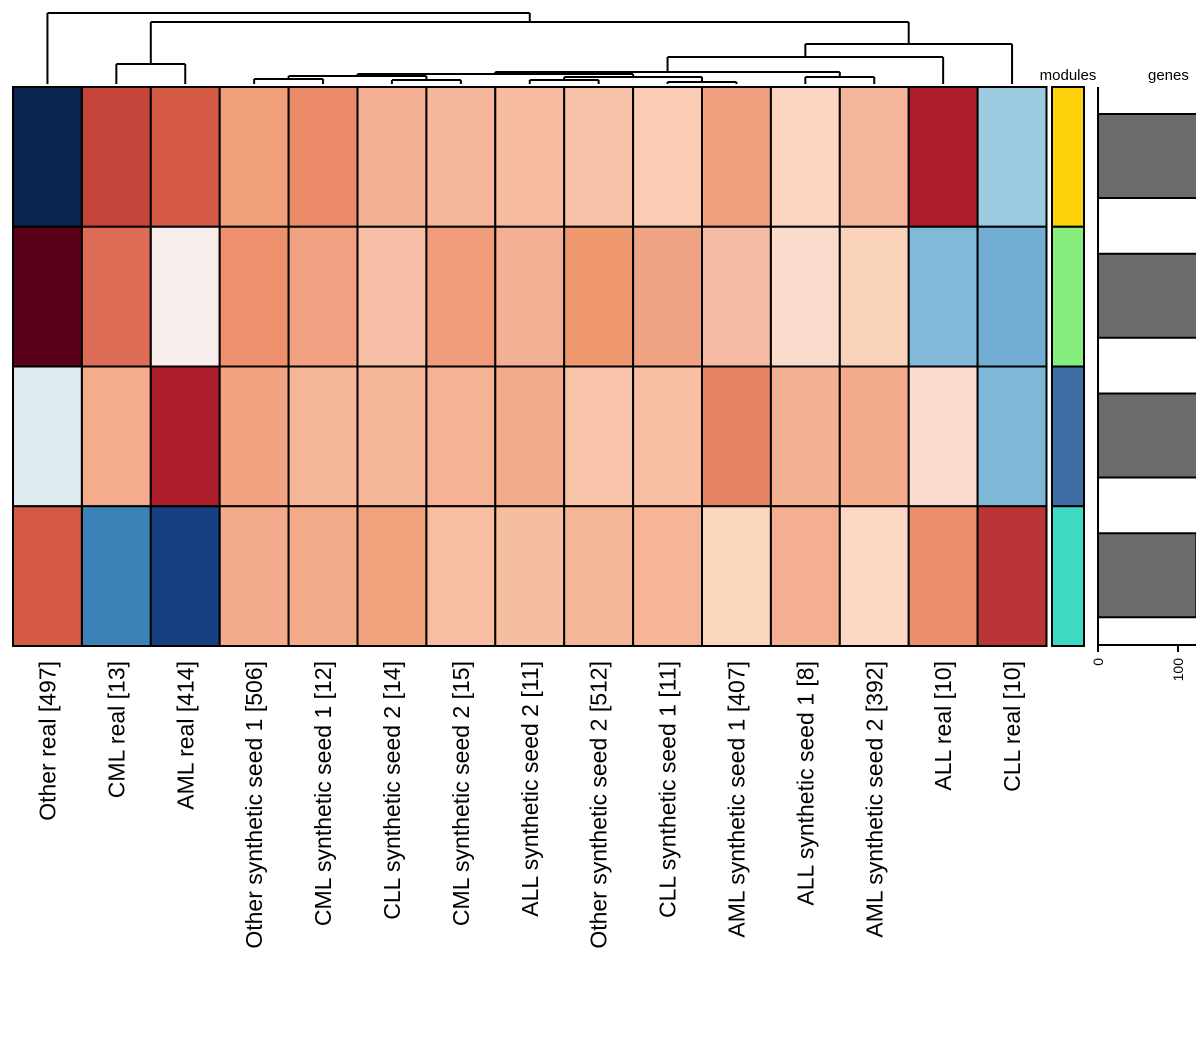 This screenshot has height=1053, width=1196. I want to click on column-label: ALL synthetic seed 2 [11], so click(530, 789).